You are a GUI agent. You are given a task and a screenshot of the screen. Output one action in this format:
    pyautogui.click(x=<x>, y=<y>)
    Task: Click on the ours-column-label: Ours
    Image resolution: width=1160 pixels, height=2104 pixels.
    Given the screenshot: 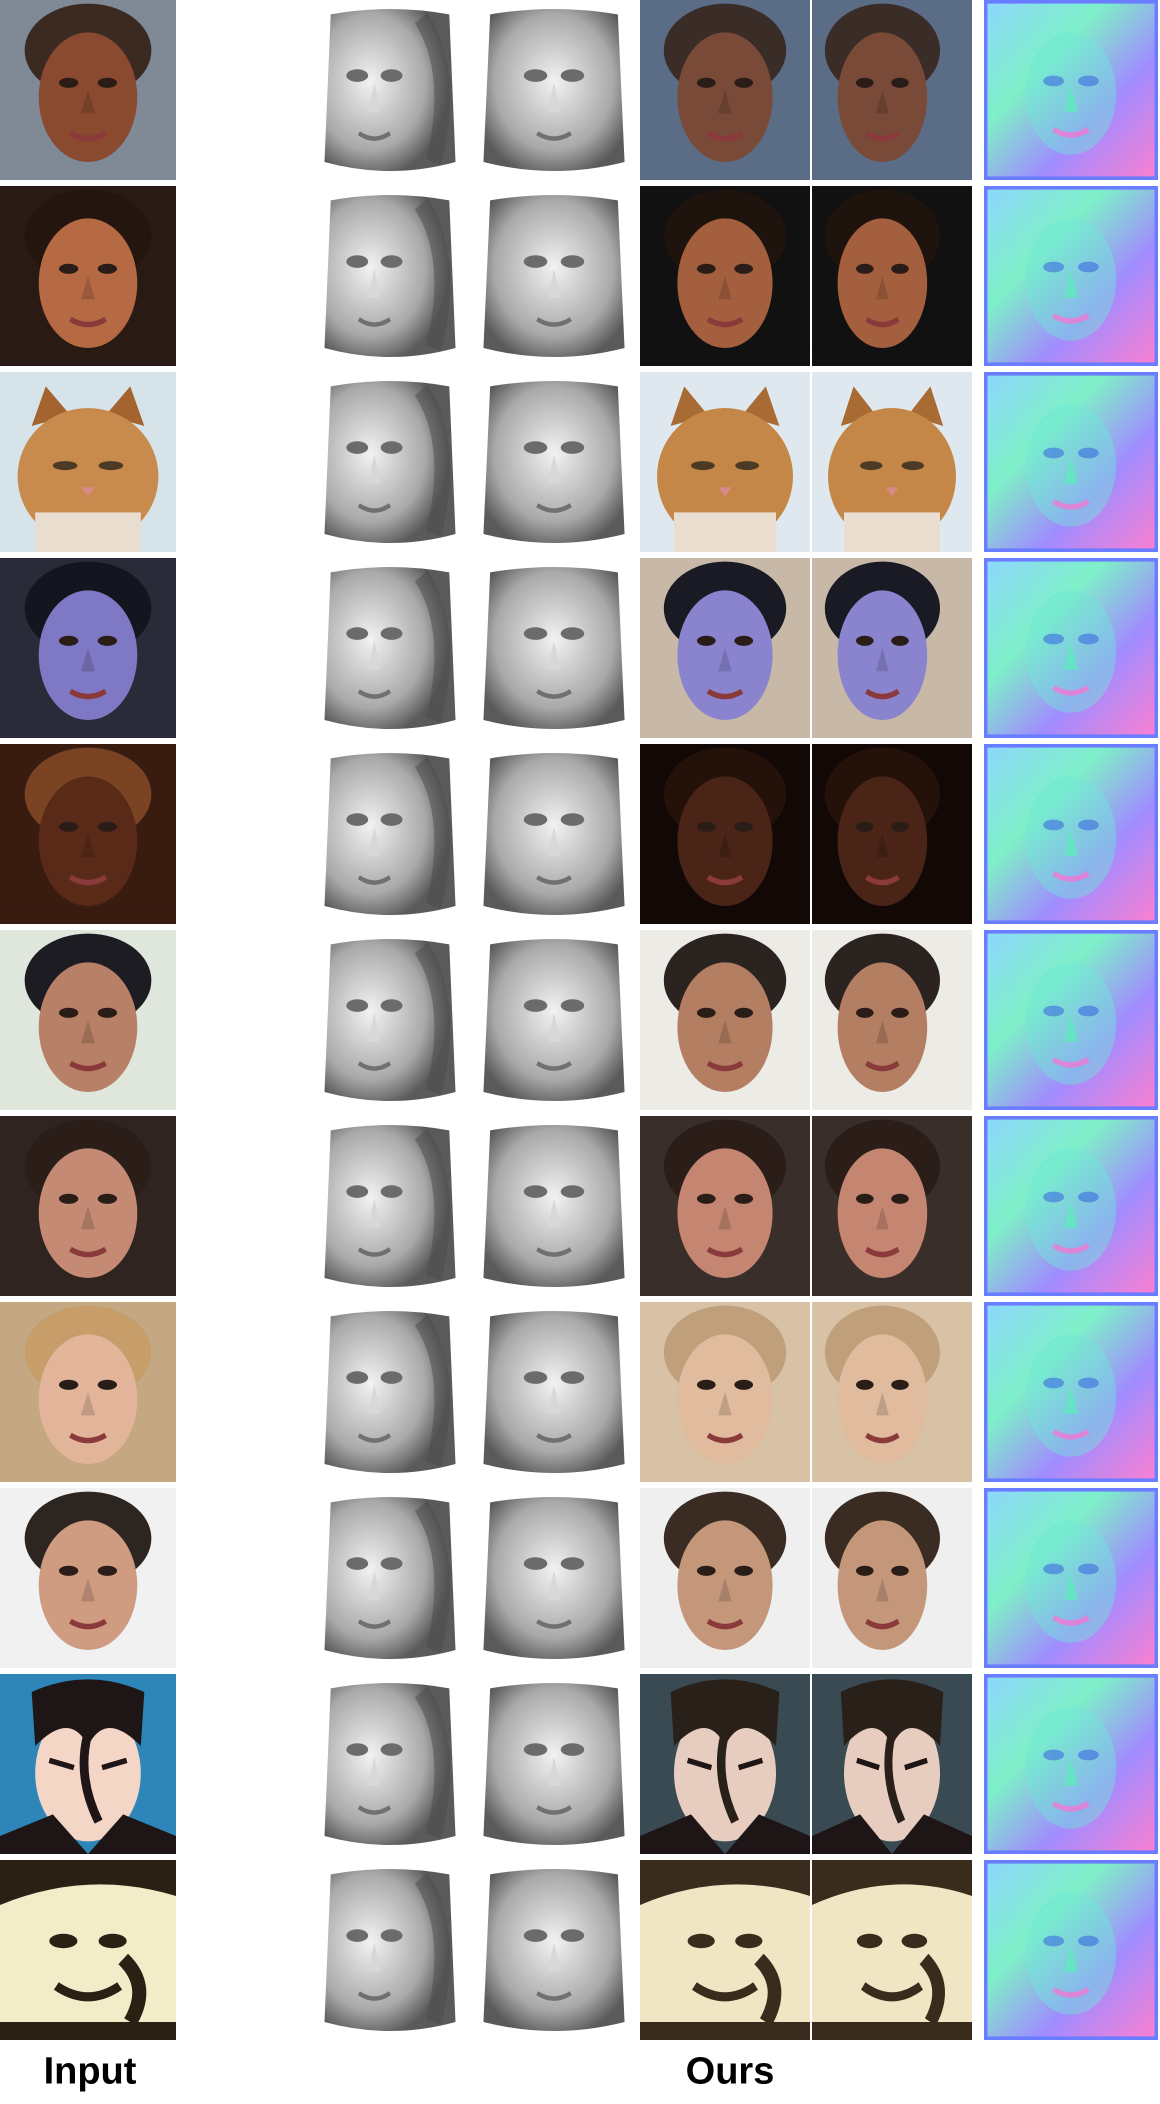 What is the action you would take?
    pyautogui.click(x=730, y=2071)
    